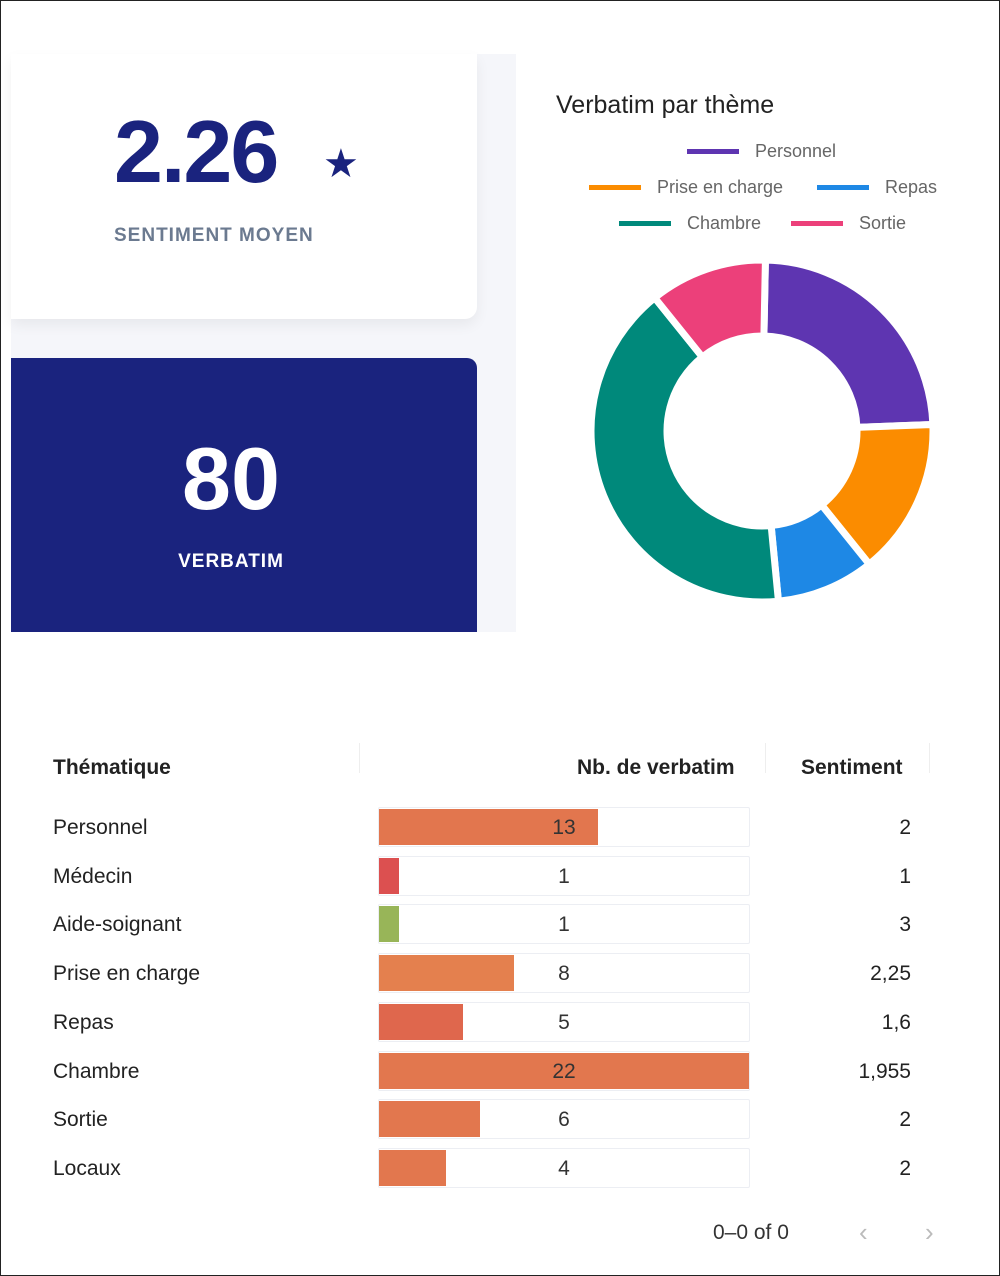  I want to click on count-bar: 22, so click(564, 1070).